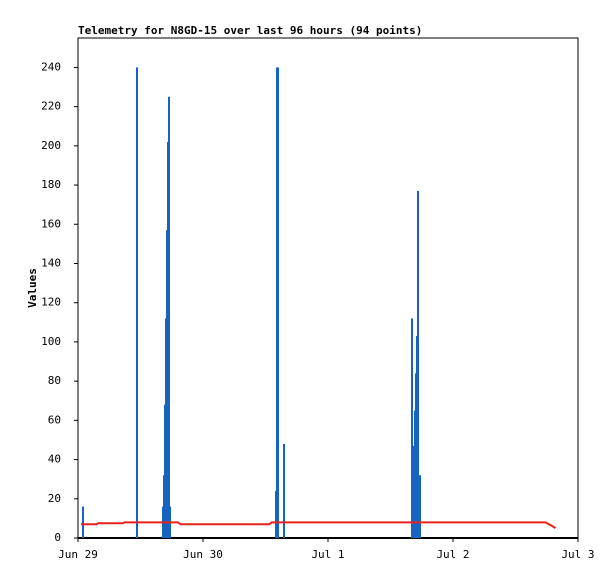 This screenshot has width=615, height=583. I want to click on x-tick-label: Jul 2, so click(452, 554).